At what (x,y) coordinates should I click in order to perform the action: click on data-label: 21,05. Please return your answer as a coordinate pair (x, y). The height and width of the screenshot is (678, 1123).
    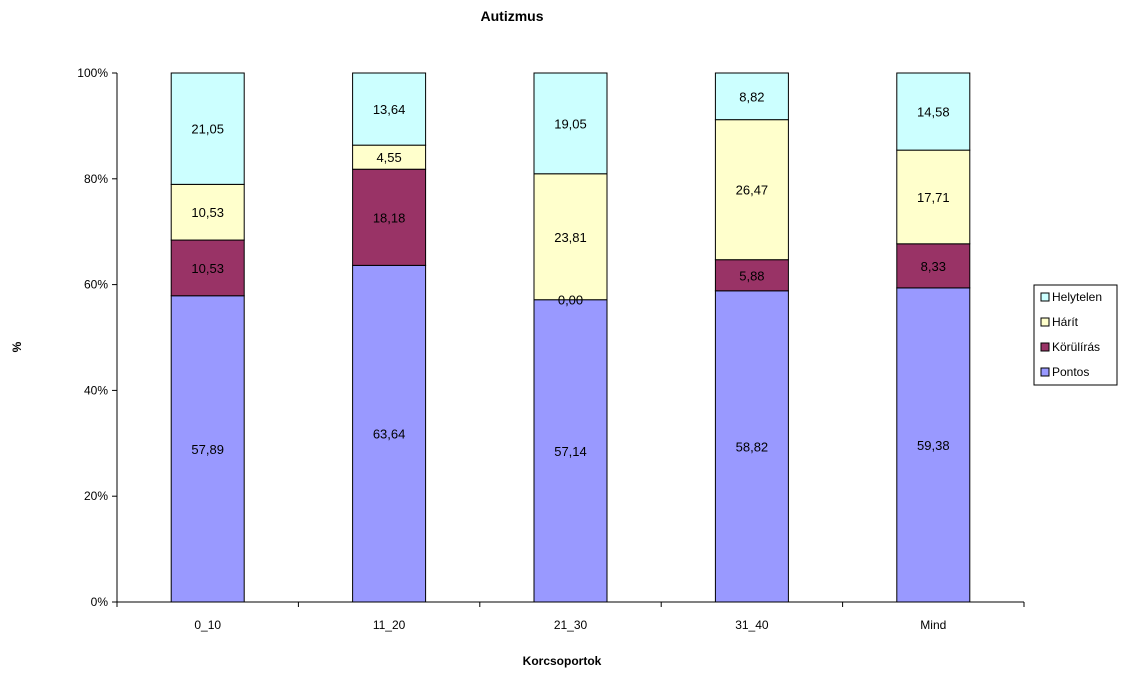
    Looking at the image, I should click on (207, 129).